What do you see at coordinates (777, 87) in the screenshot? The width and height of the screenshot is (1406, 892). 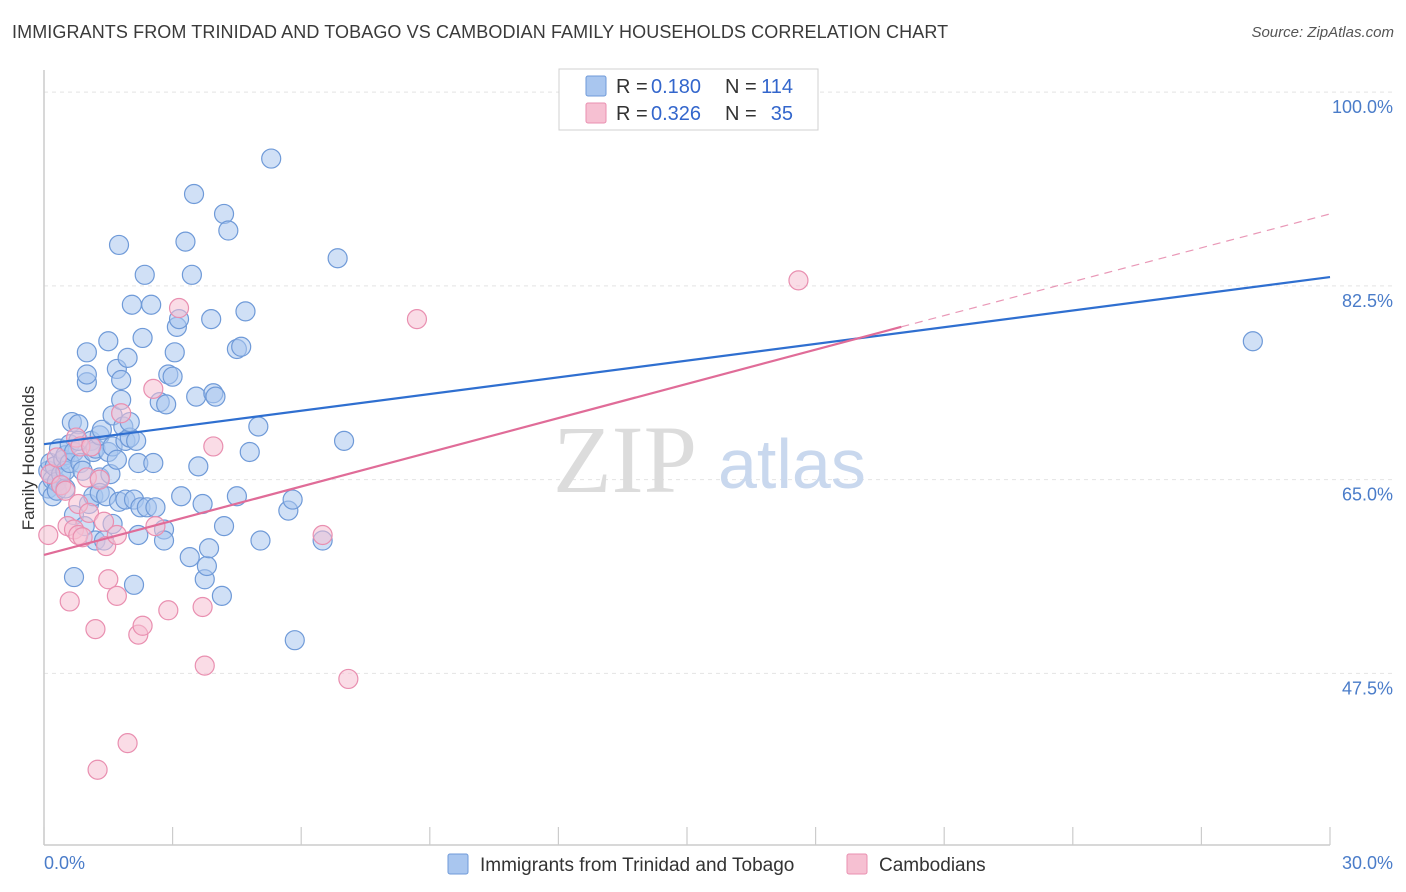 I see `legend-n-value-blue: 114` at bounding box center [777, 87].